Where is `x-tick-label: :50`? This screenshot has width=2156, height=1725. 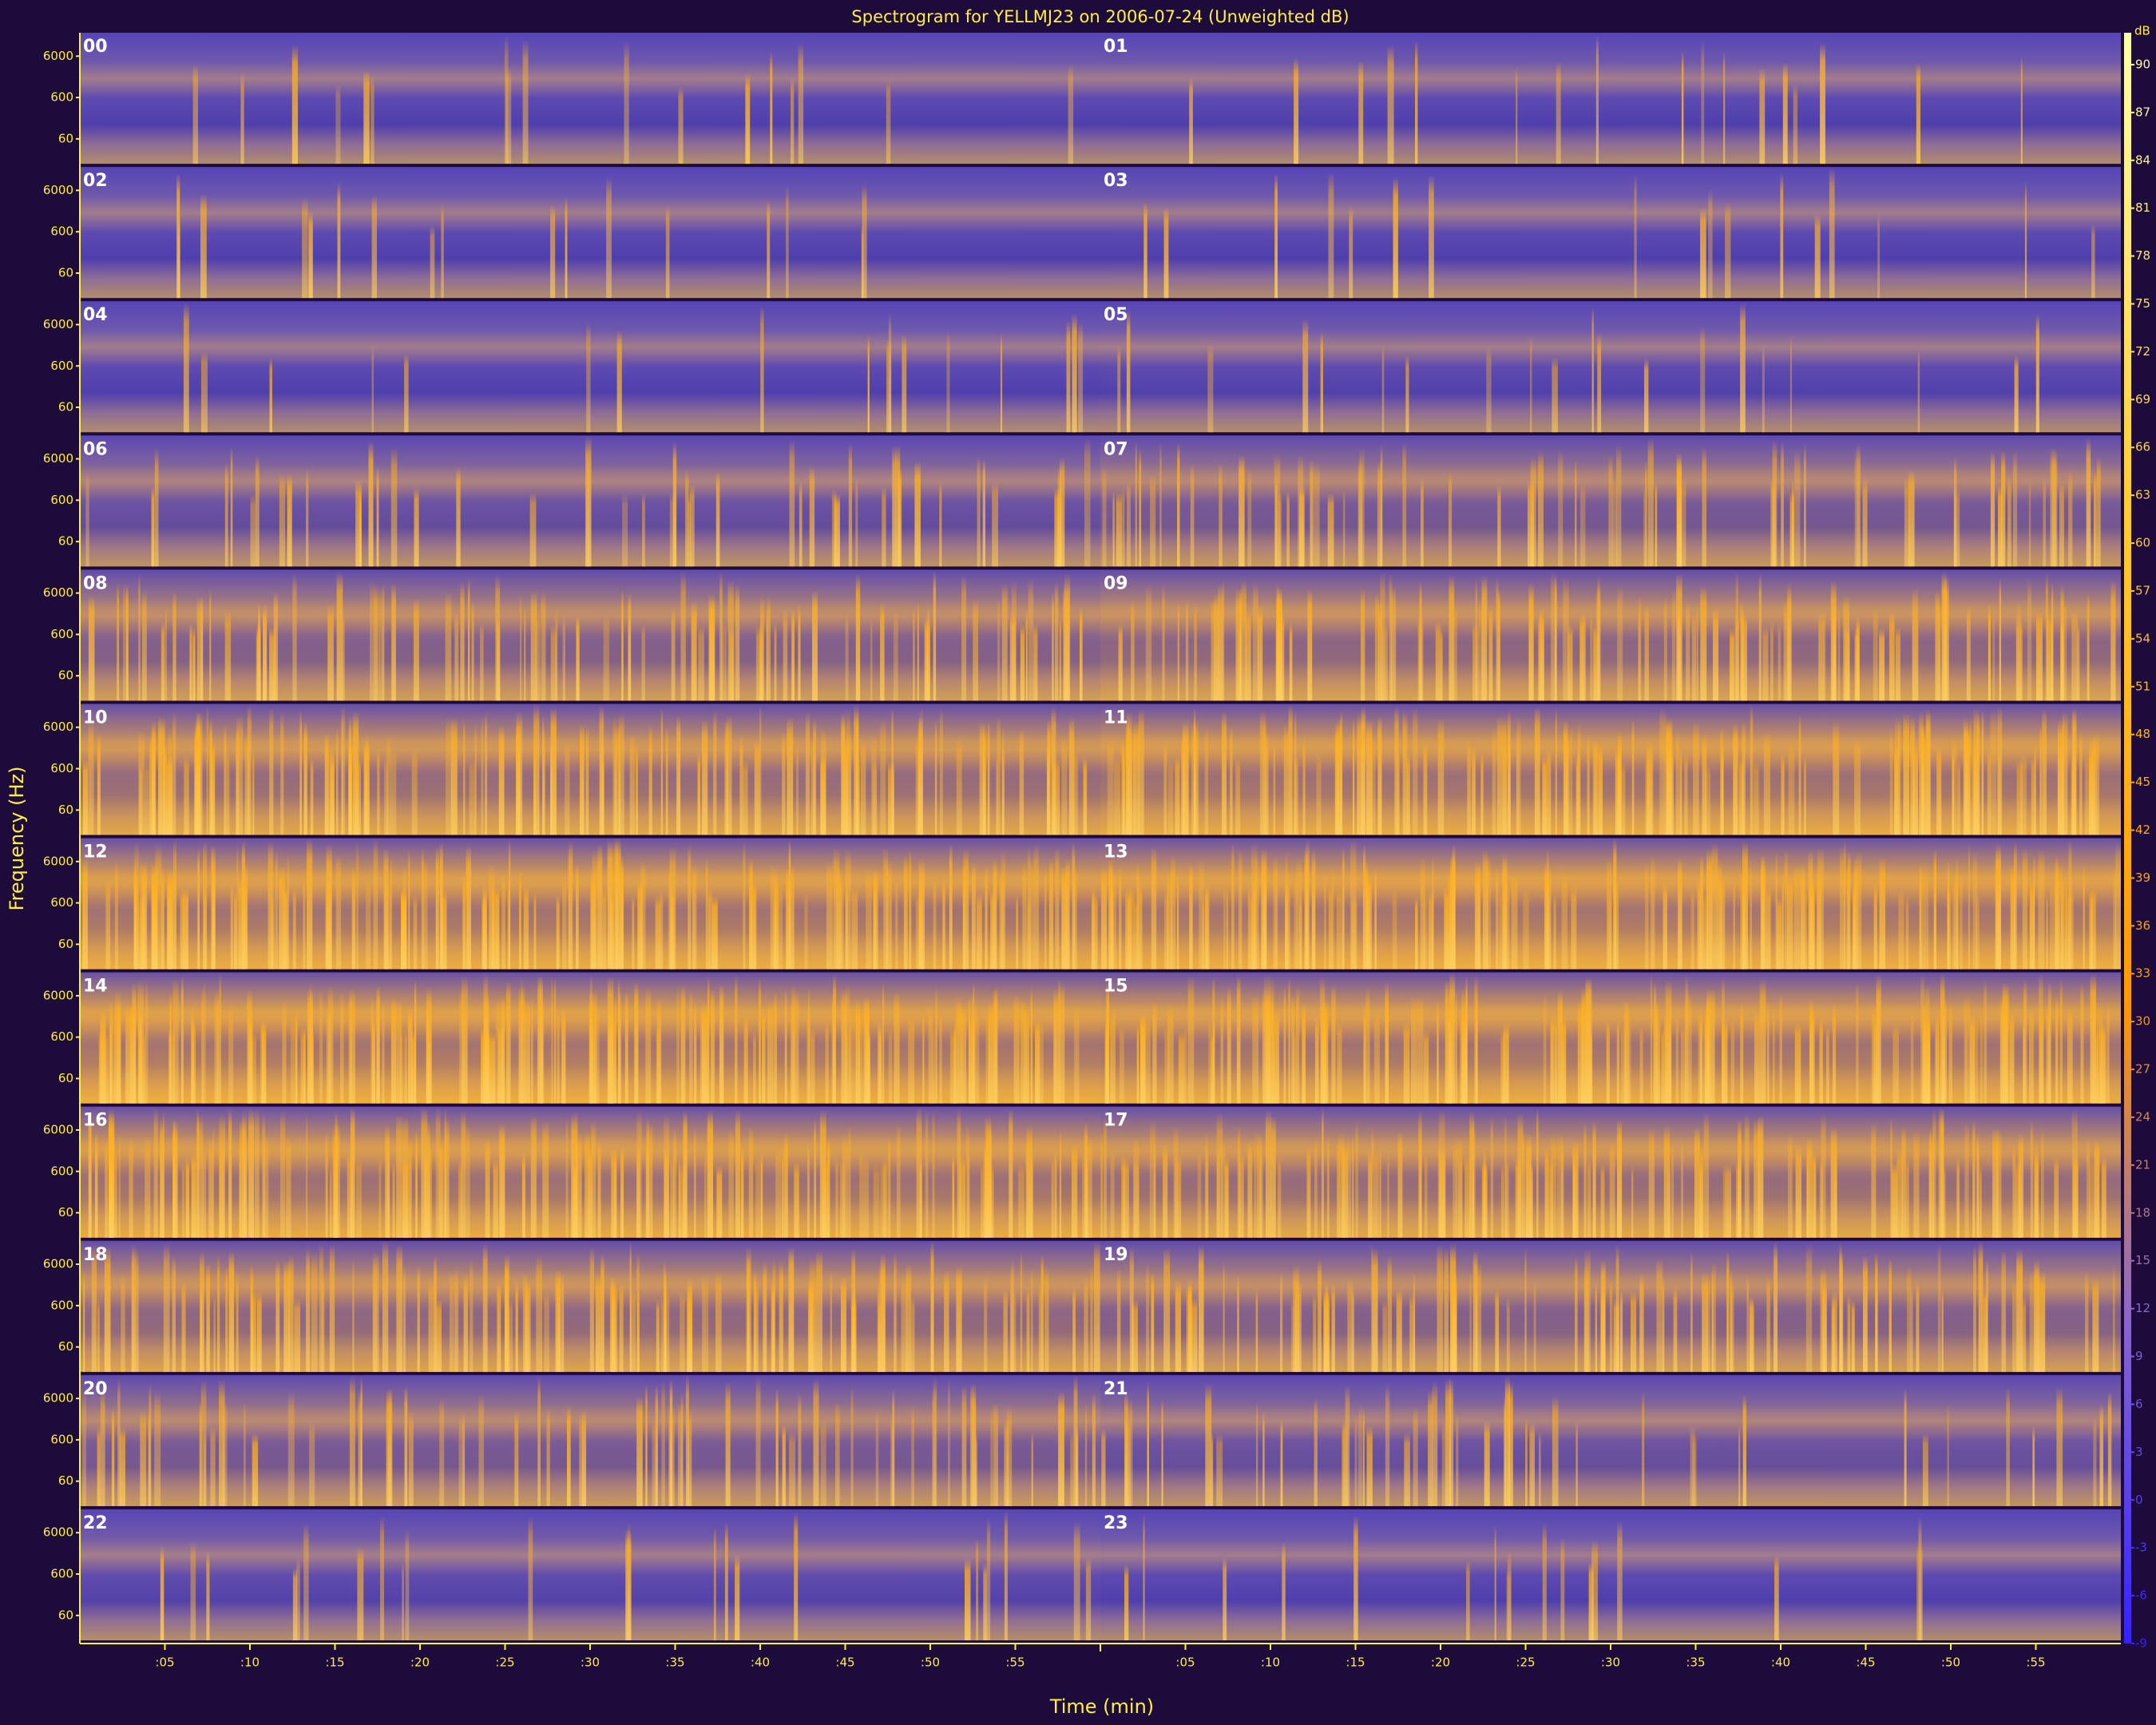
x-tick-label: :50 is located at coordinates (1950, 1663).